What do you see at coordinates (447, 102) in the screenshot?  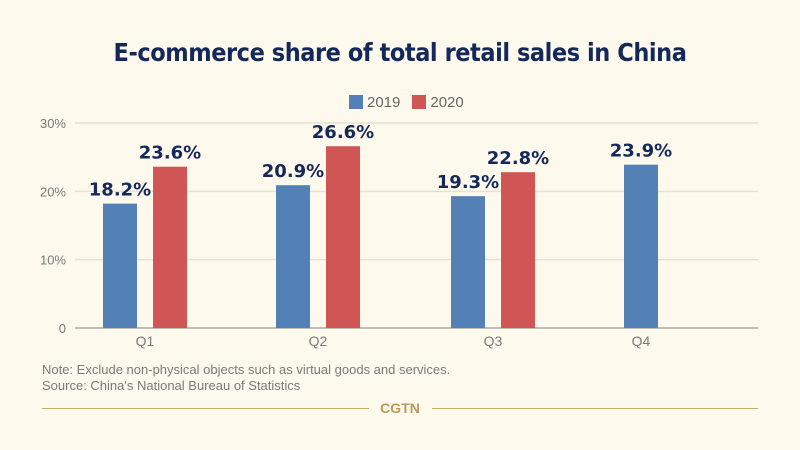 I see `legend-label-2020: 2020` at bounding box center [447, 102].